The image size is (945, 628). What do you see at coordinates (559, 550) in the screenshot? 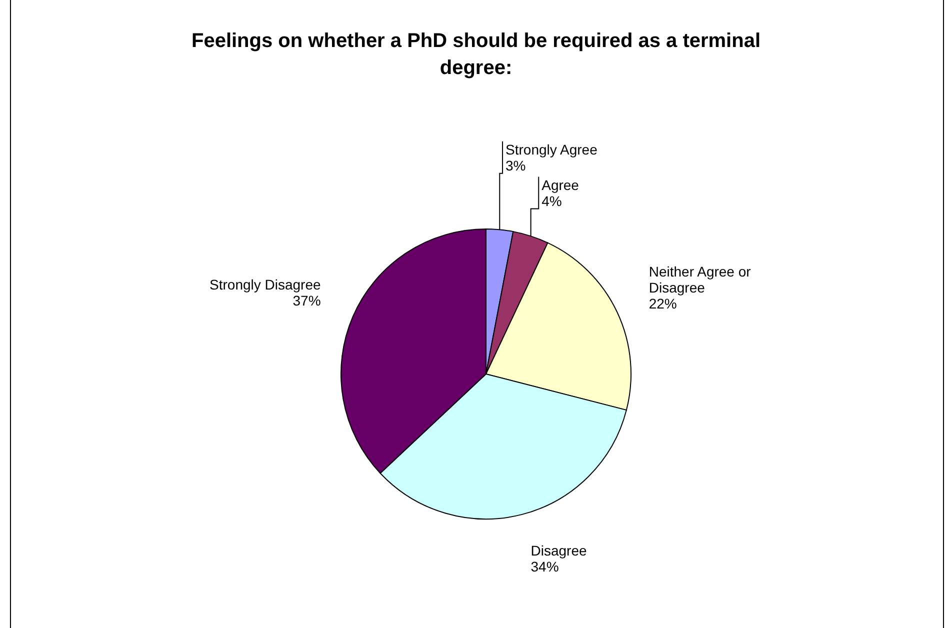
I see `slice-label: Disagree` at bounding box center [559, 550].